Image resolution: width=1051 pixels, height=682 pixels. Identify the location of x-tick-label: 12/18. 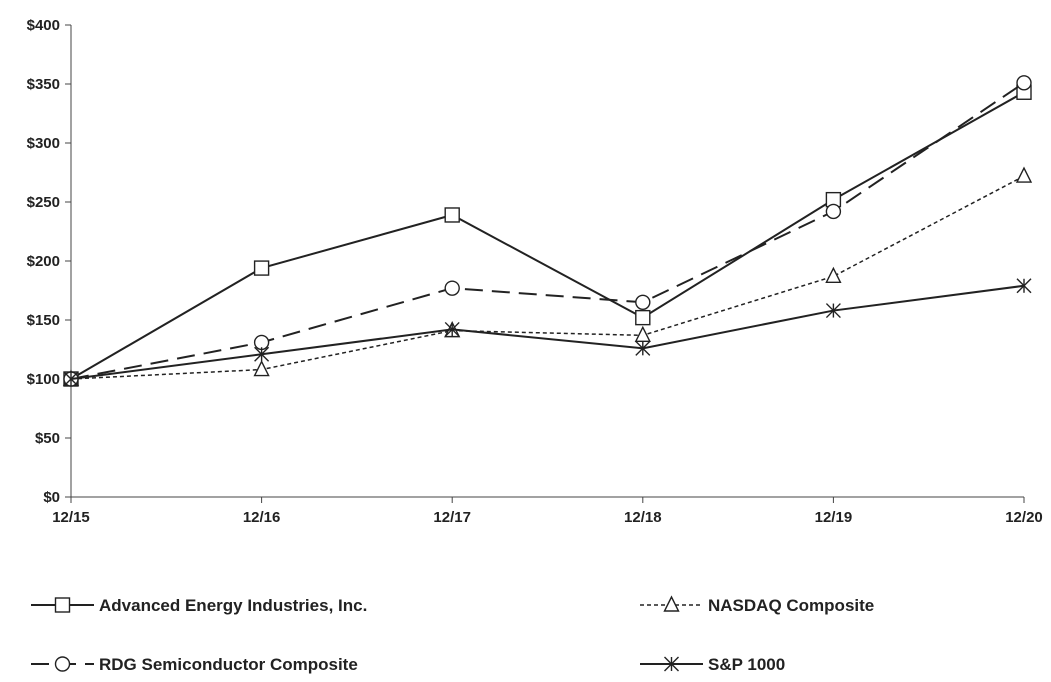
(643, 517).